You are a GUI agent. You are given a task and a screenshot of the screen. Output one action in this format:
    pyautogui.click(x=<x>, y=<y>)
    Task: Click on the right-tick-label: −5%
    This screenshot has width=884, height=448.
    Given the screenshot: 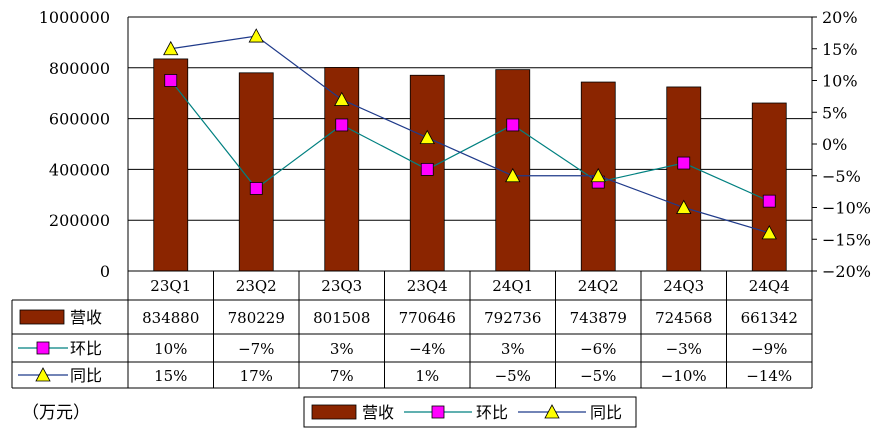 What is the action you would take?
    pyautogui.click(x=841, y=176)
    